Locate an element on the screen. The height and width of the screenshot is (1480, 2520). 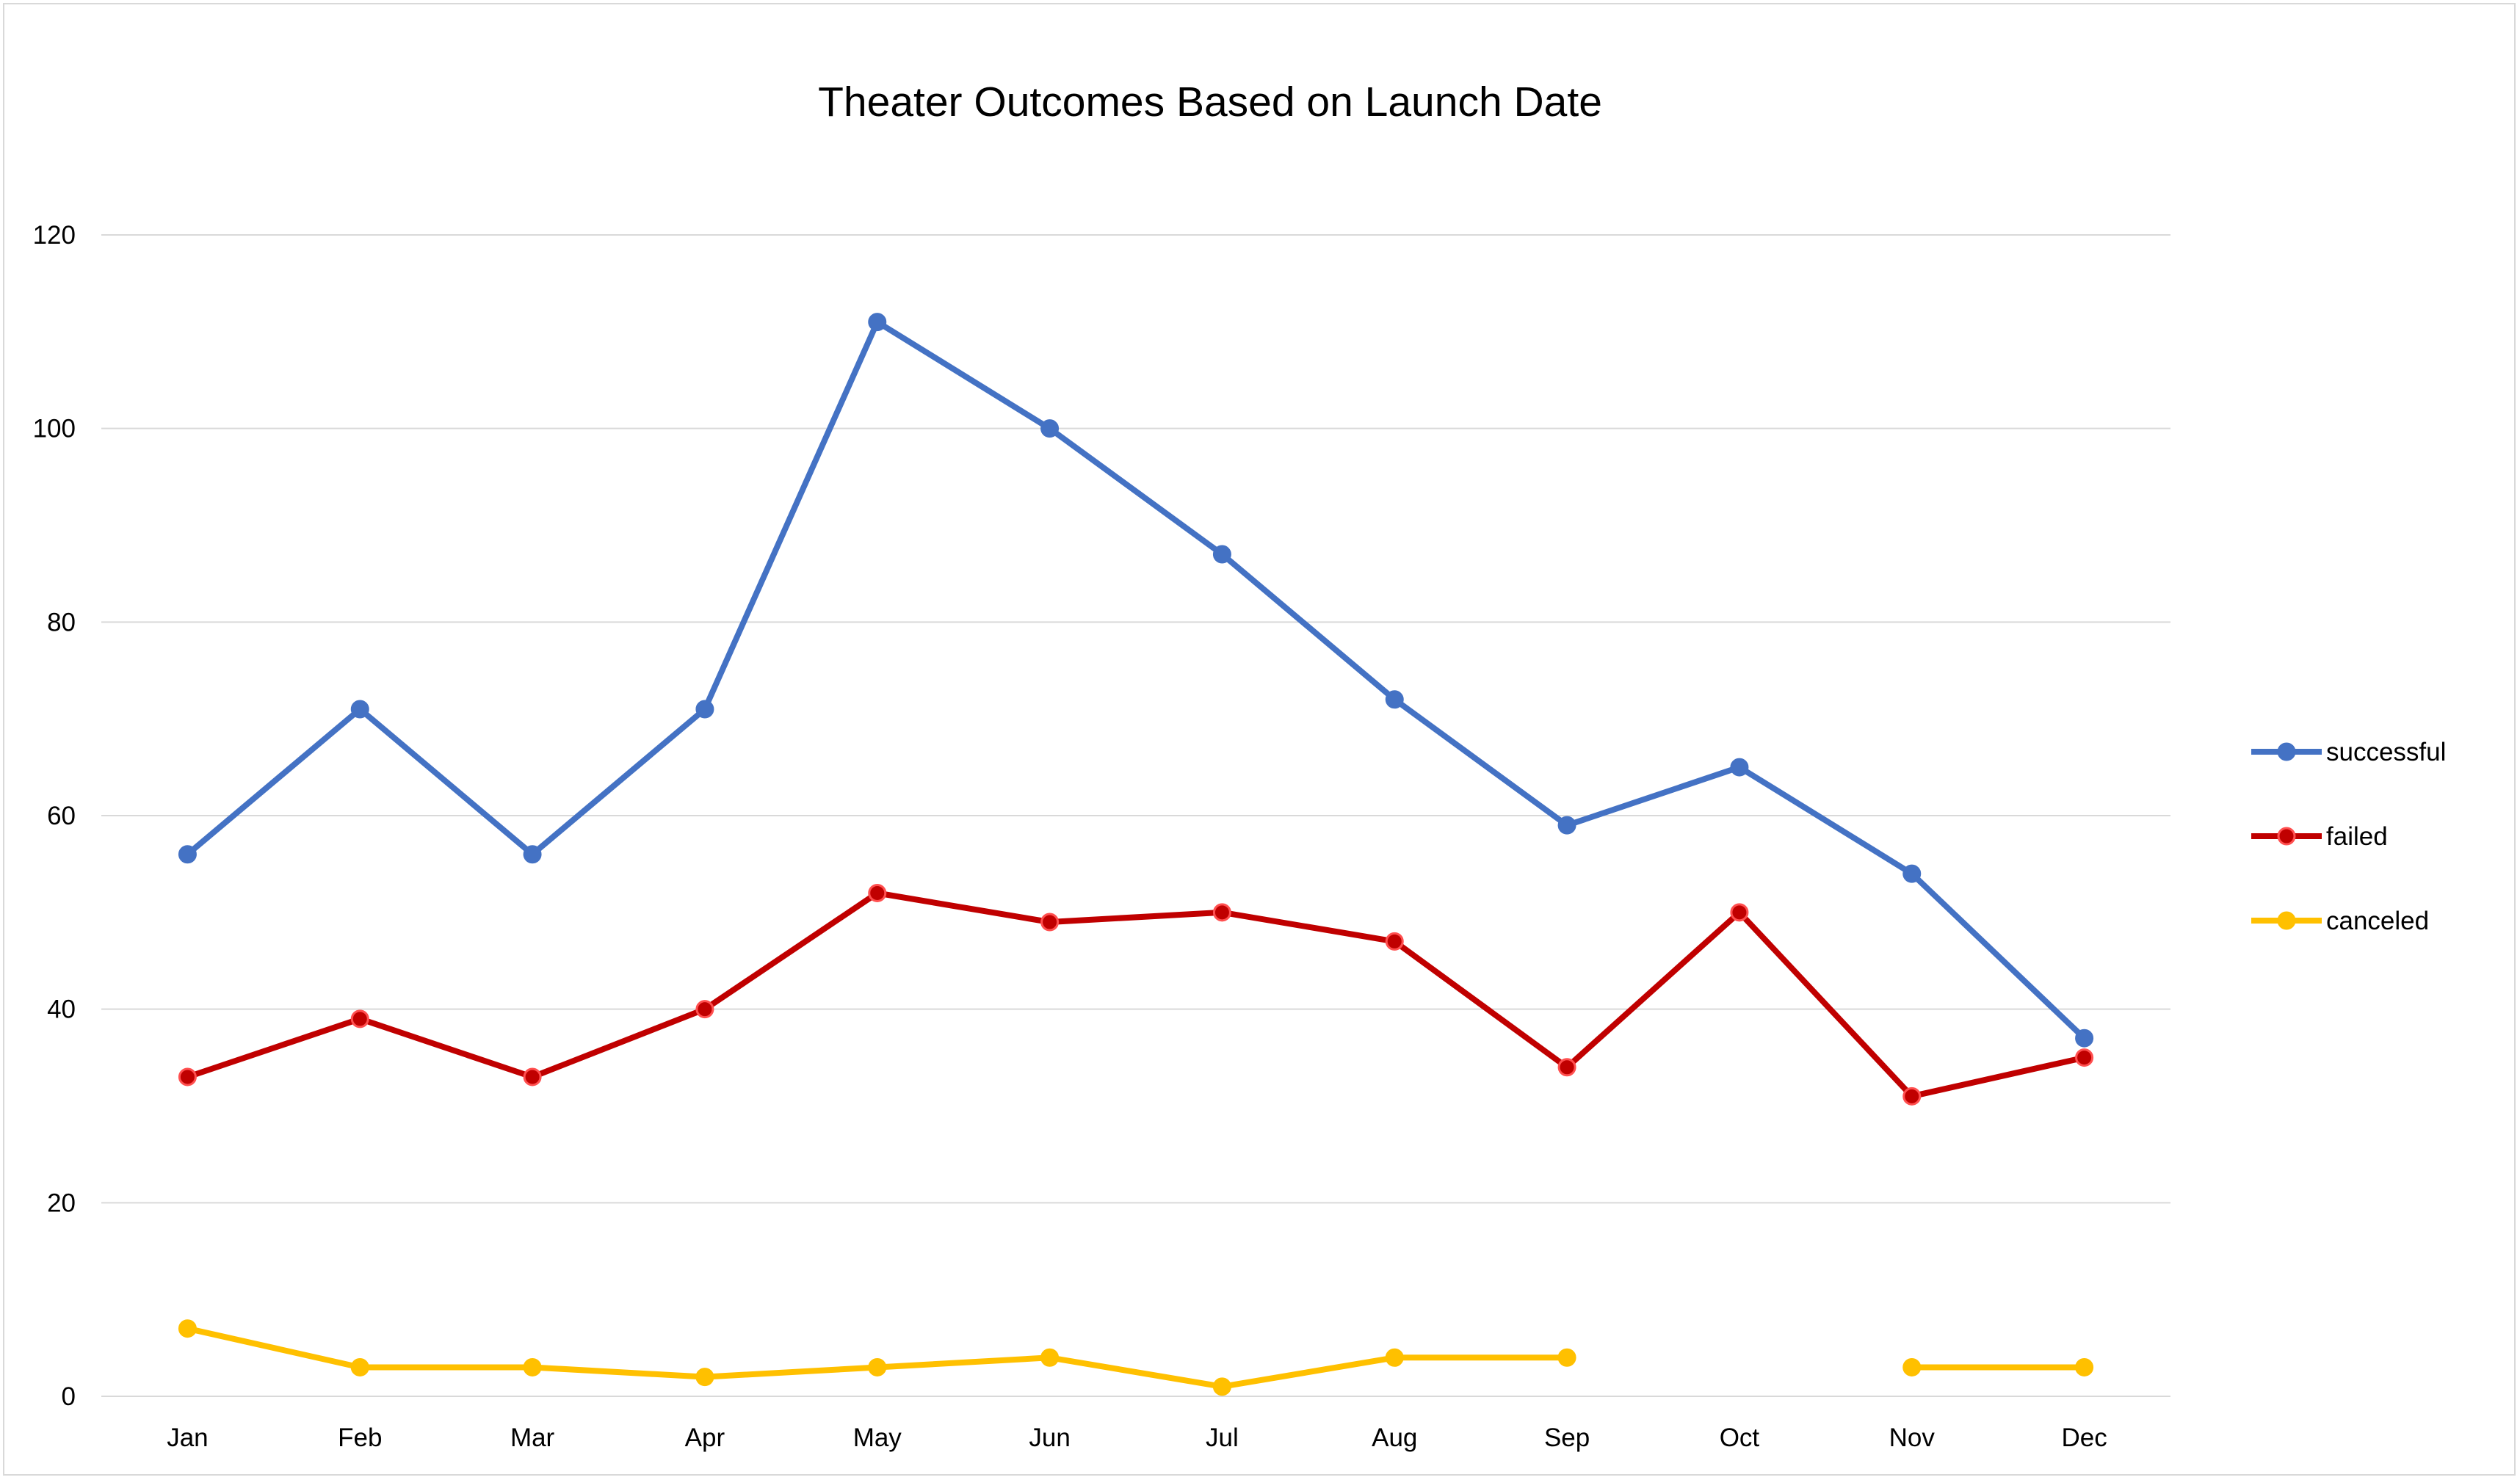
legend-label: failed is located at coordinates (2357, 836).